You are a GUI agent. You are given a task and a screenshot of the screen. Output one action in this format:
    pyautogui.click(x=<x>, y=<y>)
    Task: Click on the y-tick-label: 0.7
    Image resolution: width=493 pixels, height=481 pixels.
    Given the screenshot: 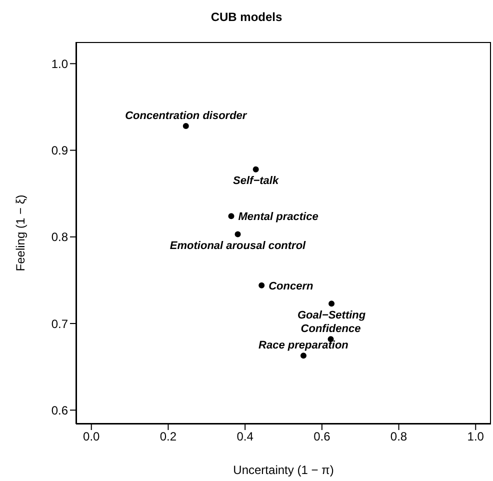 What is the action you would take?
    pyautogui.click(x=59, y=323)
    